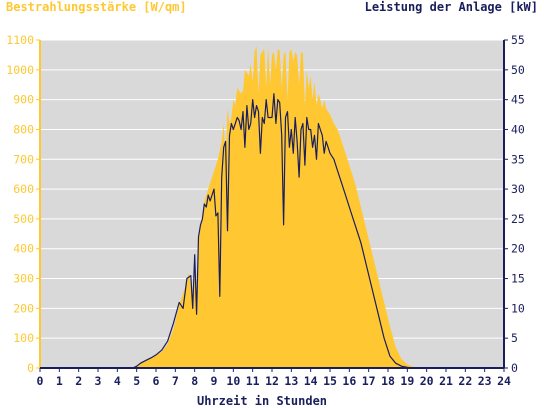 The image size is (544, 408). I want to click on right-tick-label: 40, so click(518, 129).